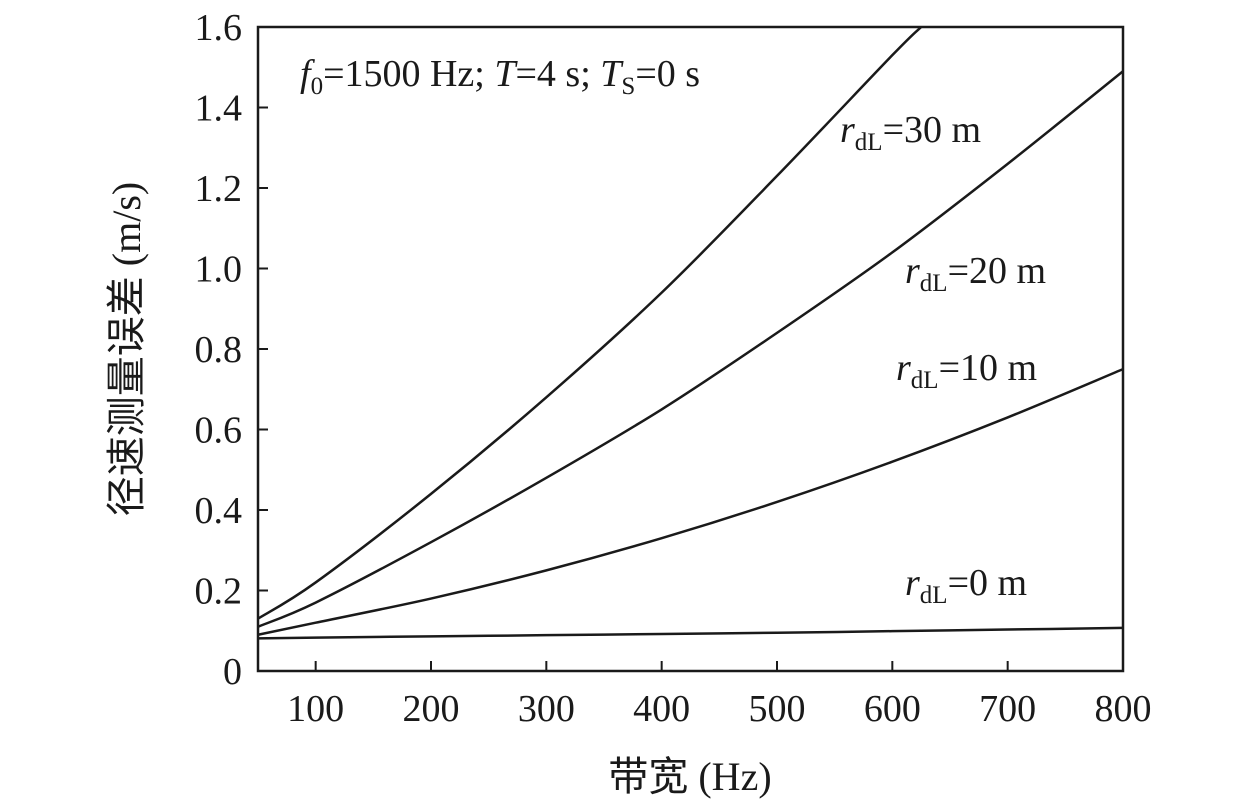 The image size is (1259, 806). Describe the element at coordinates (232, 672) in the screenshot. I see `y-tick-label: 0` at that location.